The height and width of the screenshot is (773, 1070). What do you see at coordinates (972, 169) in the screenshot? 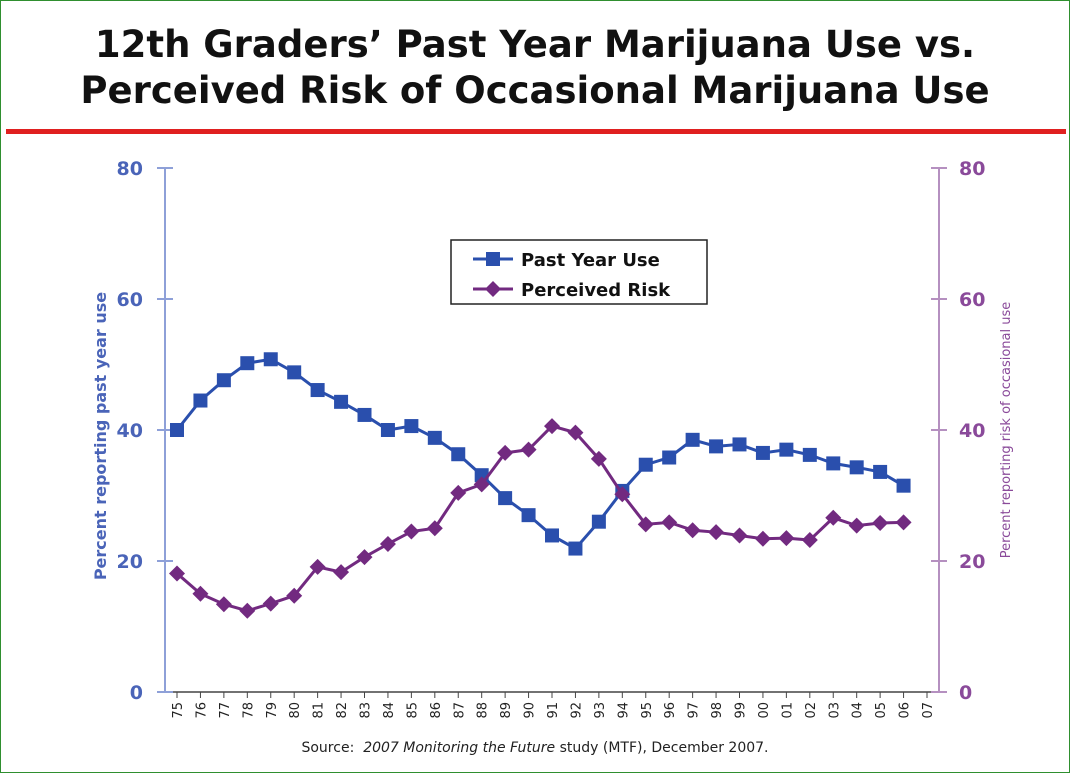
I see `right-y-tick-label: 80` at bounding box center [972, 169].